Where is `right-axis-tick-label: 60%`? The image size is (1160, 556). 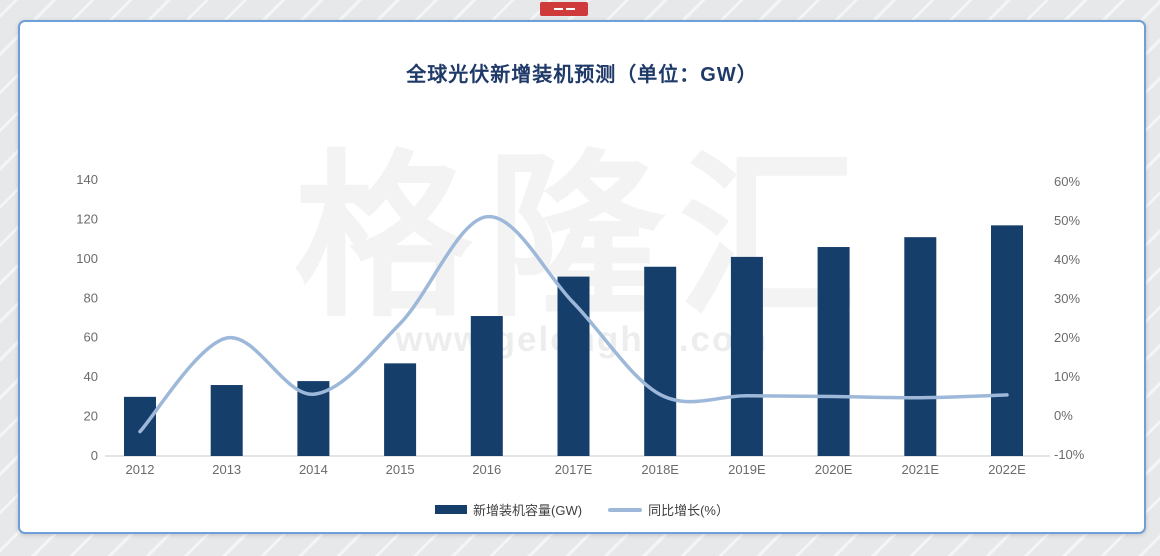 right-axis-tick-label: 60% is located at coordinates (1067, 181).